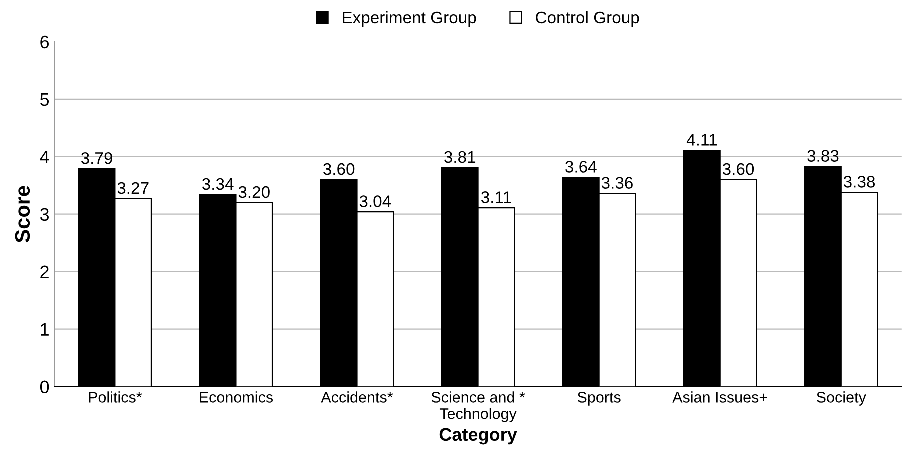 The height and width of the screenshot is (466, 911). Describe the element at coordinates (237, 397) in the screenshot. I see `x-tick-label: Economics` at that location.